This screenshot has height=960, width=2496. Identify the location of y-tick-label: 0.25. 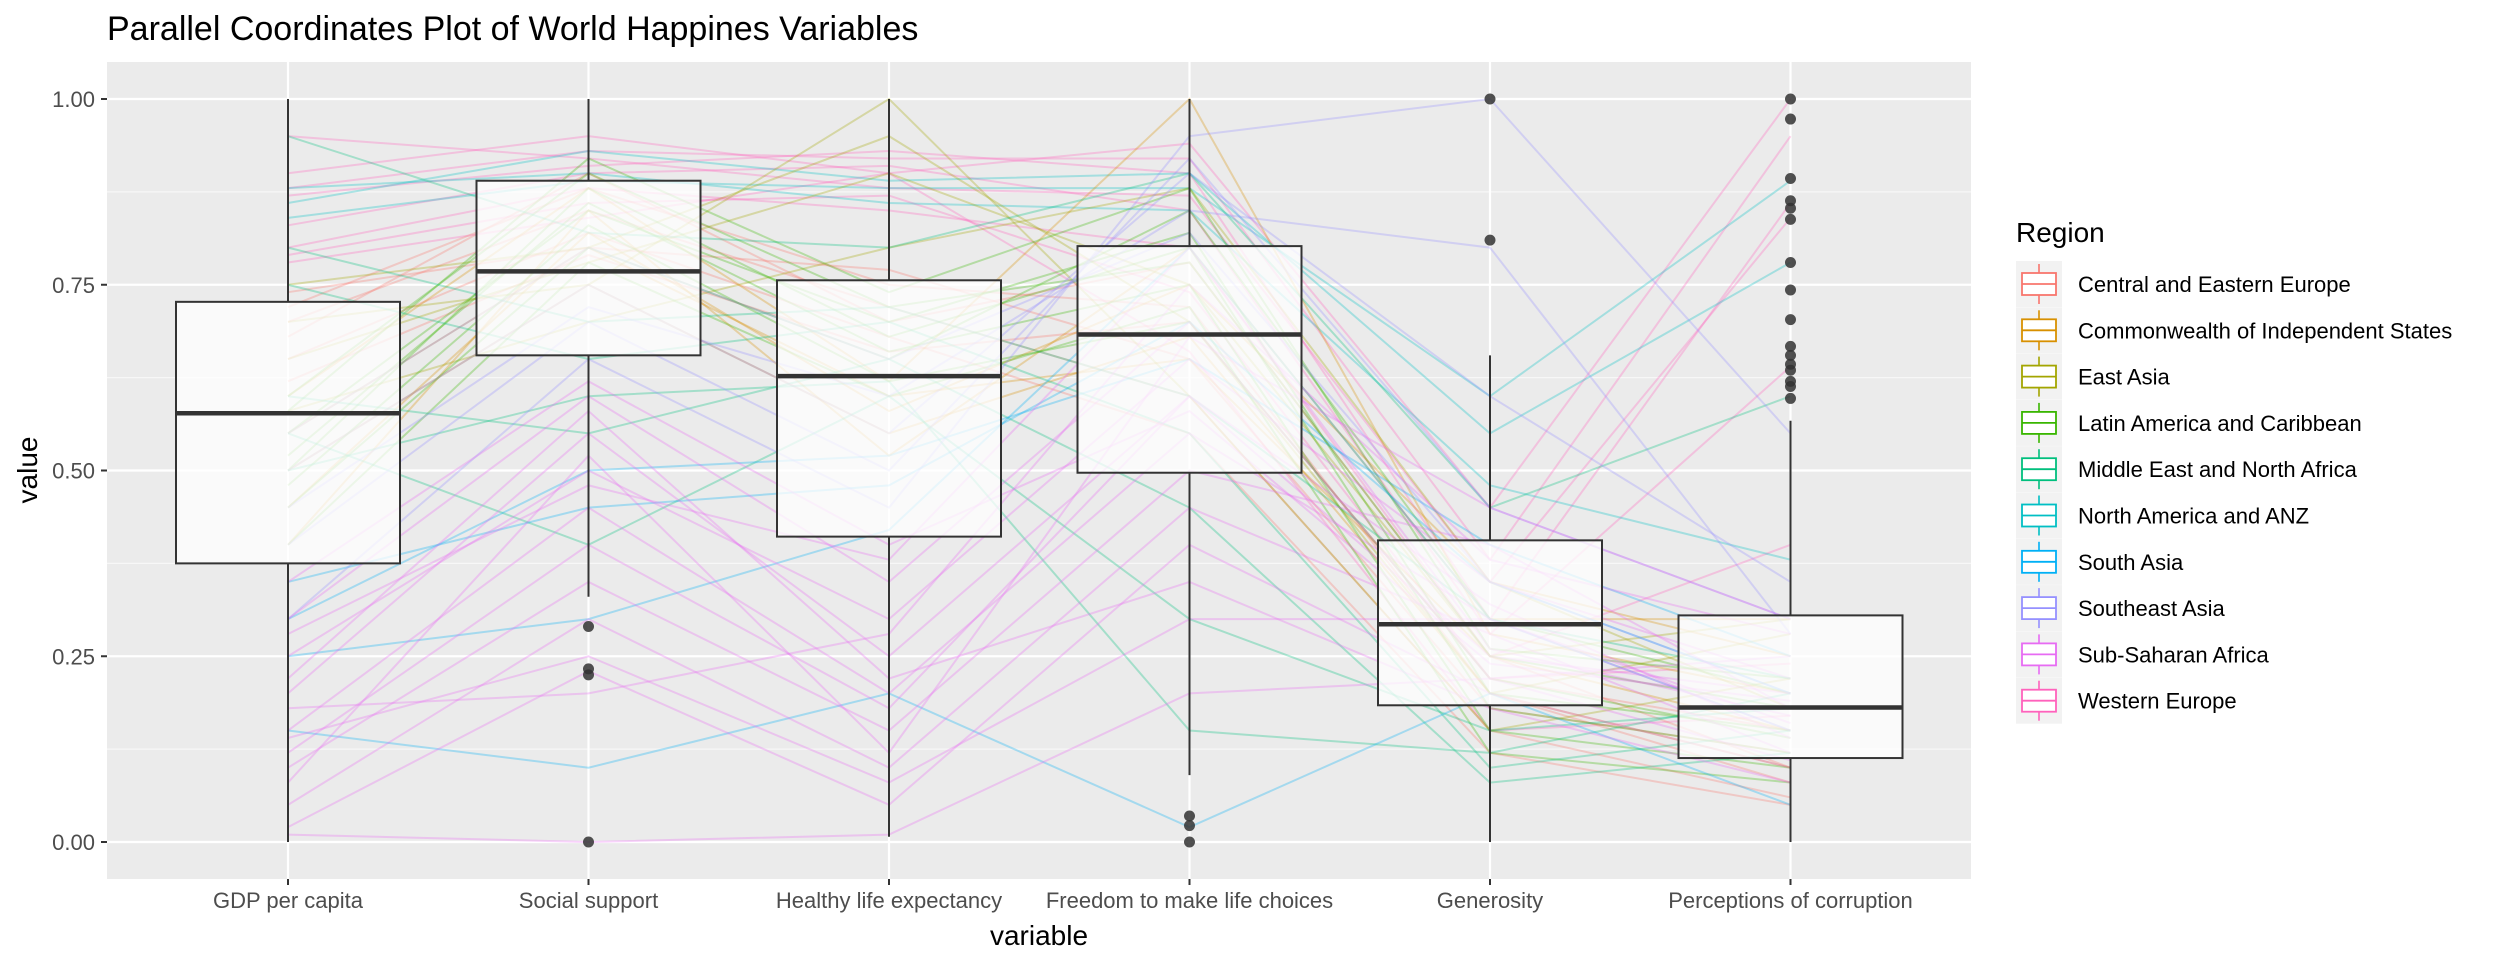
(73, 656).